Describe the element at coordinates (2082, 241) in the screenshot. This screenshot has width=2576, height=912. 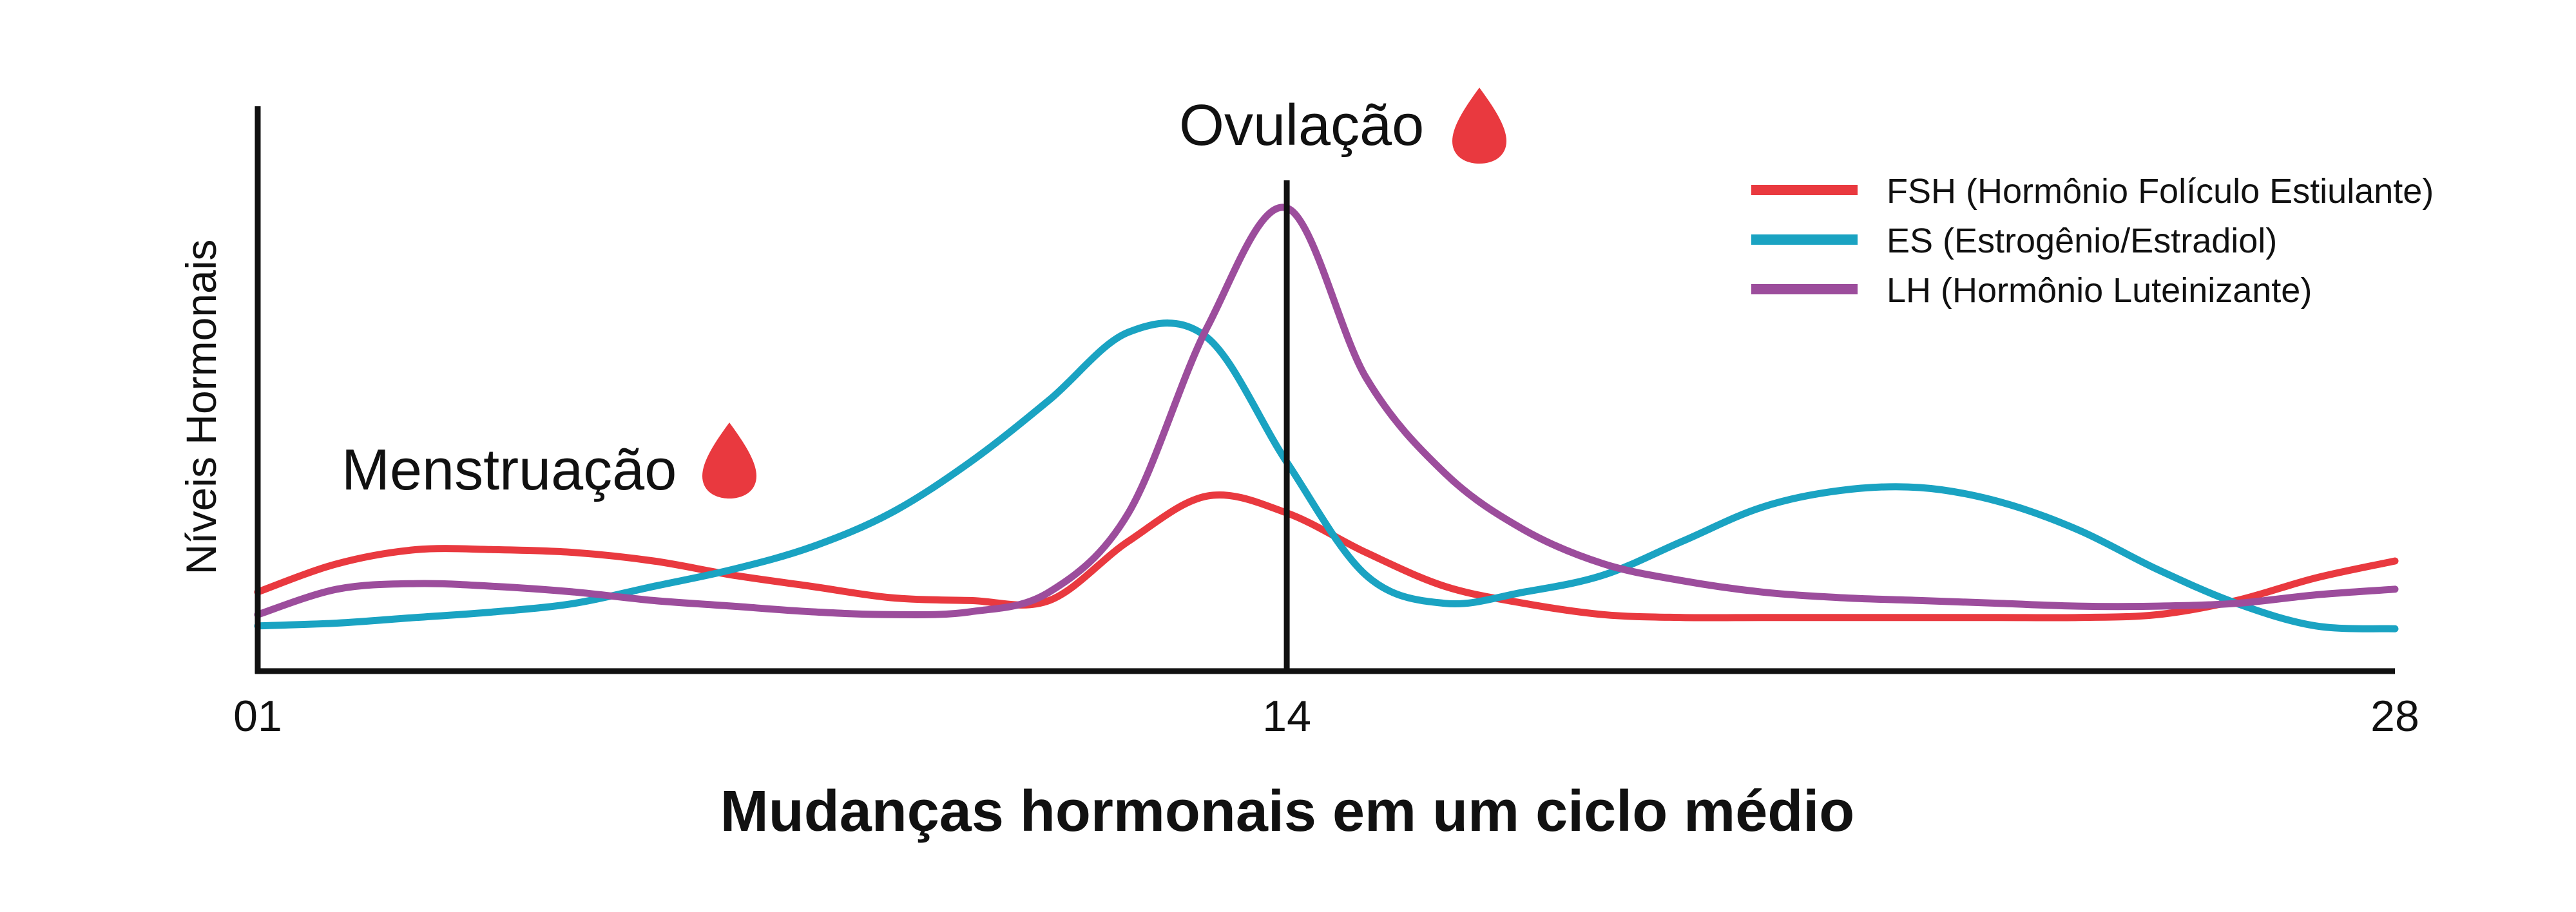
I see `legend-label-es: ES (Estrogênio/Estradiol)` at that location.